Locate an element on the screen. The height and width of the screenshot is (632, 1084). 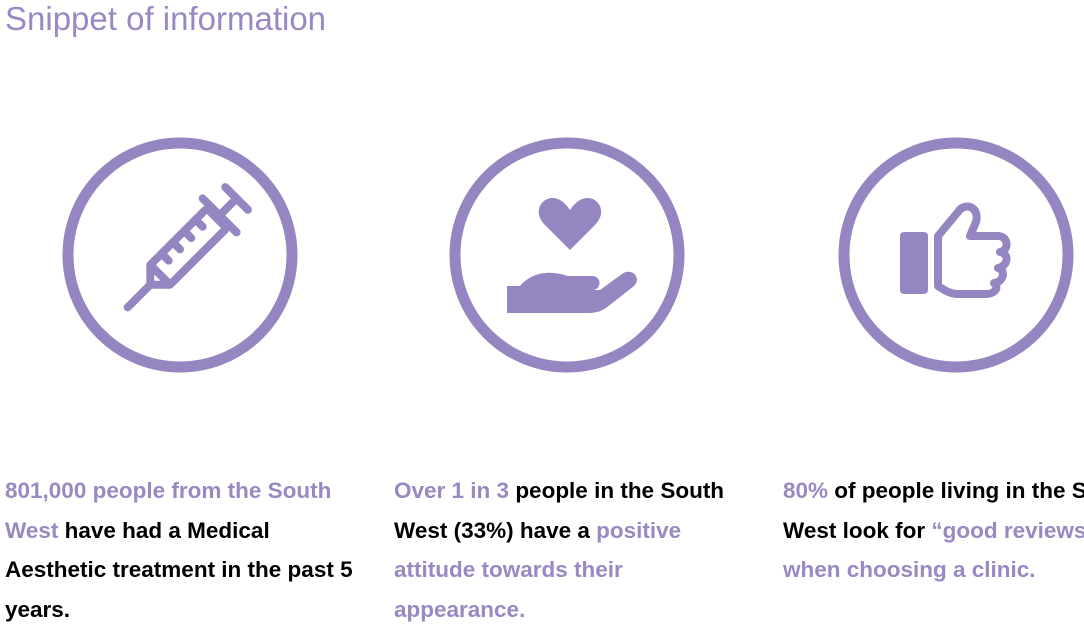
title: Snippet of information is located at coordinates (166, 18).